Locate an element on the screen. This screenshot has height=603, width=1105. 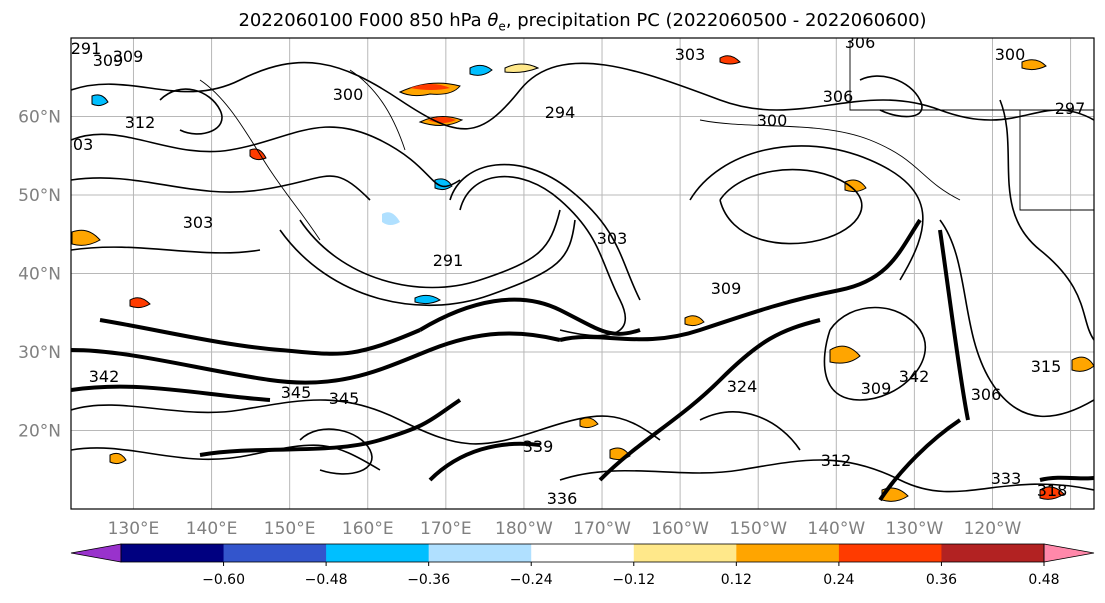
contour-label: 345 is located at coordinates (344, 398).